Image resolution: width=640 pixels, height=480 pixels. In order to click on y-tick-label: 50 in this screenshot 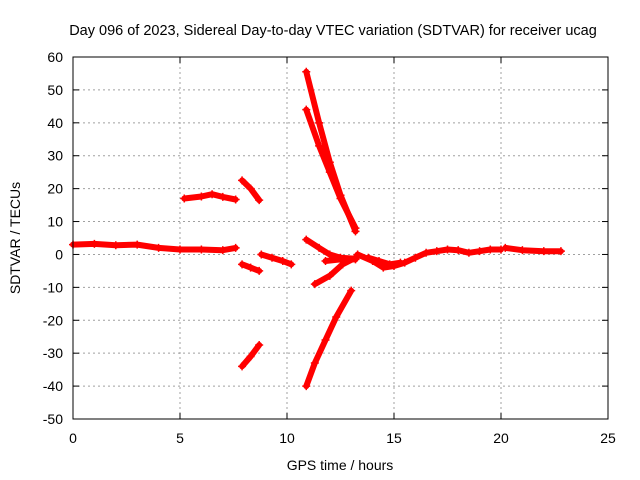, I will do `click(55, 90)`.